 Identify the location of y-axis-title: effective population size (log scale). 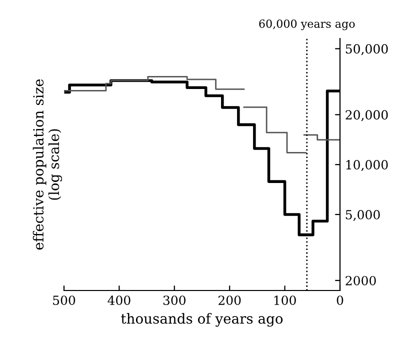
(47, 164).